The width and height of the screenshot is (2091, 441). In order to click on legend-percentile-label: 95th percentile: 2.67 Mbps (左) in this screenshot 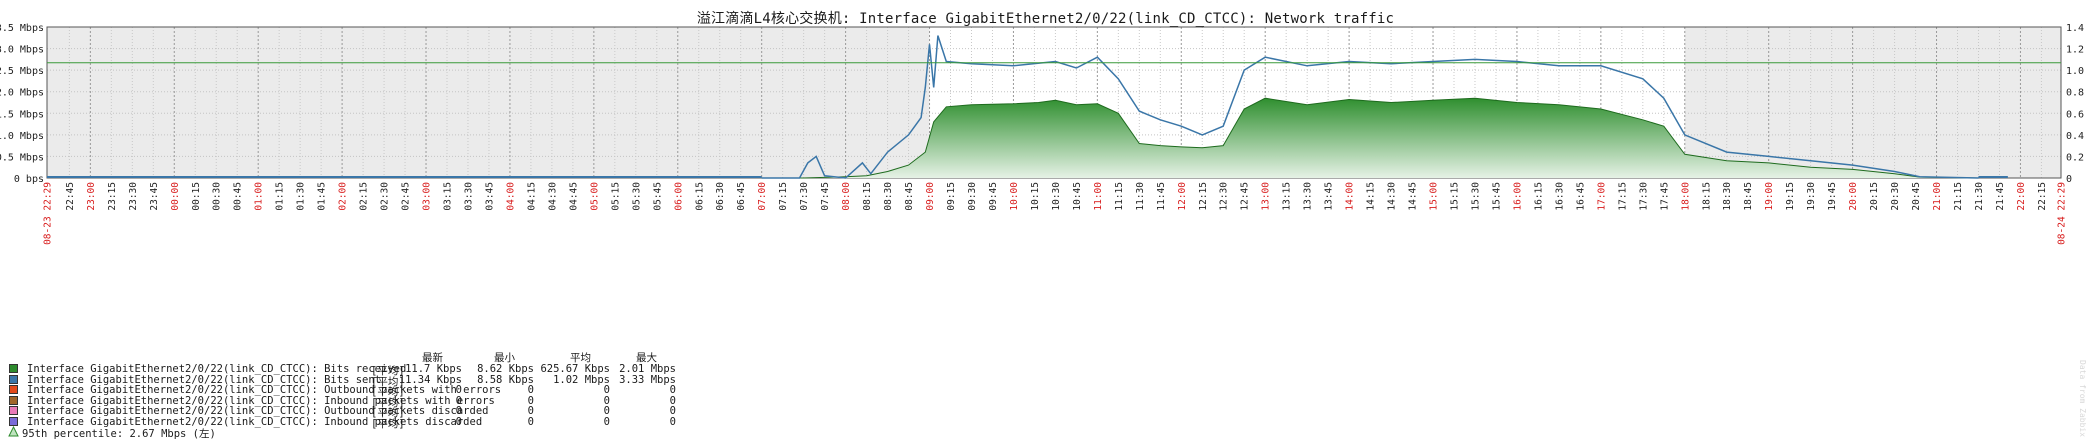, I will do `click(119, 434)`.